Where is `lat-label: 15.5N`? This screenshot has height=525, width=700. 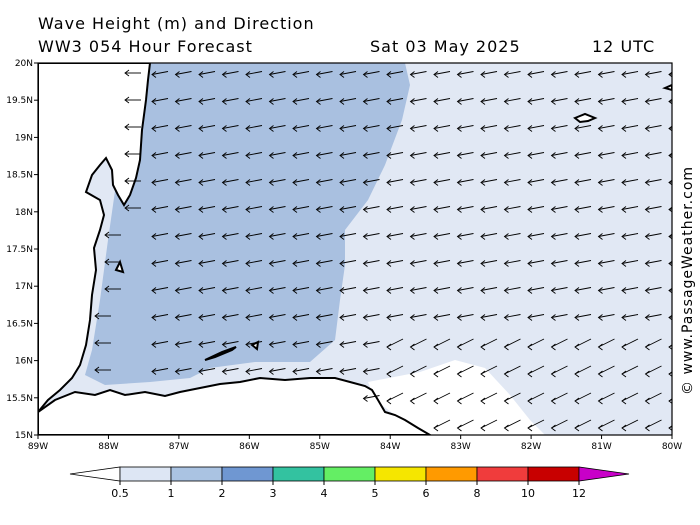
lat-label: 15.5N is located at coordinates (19, 399).